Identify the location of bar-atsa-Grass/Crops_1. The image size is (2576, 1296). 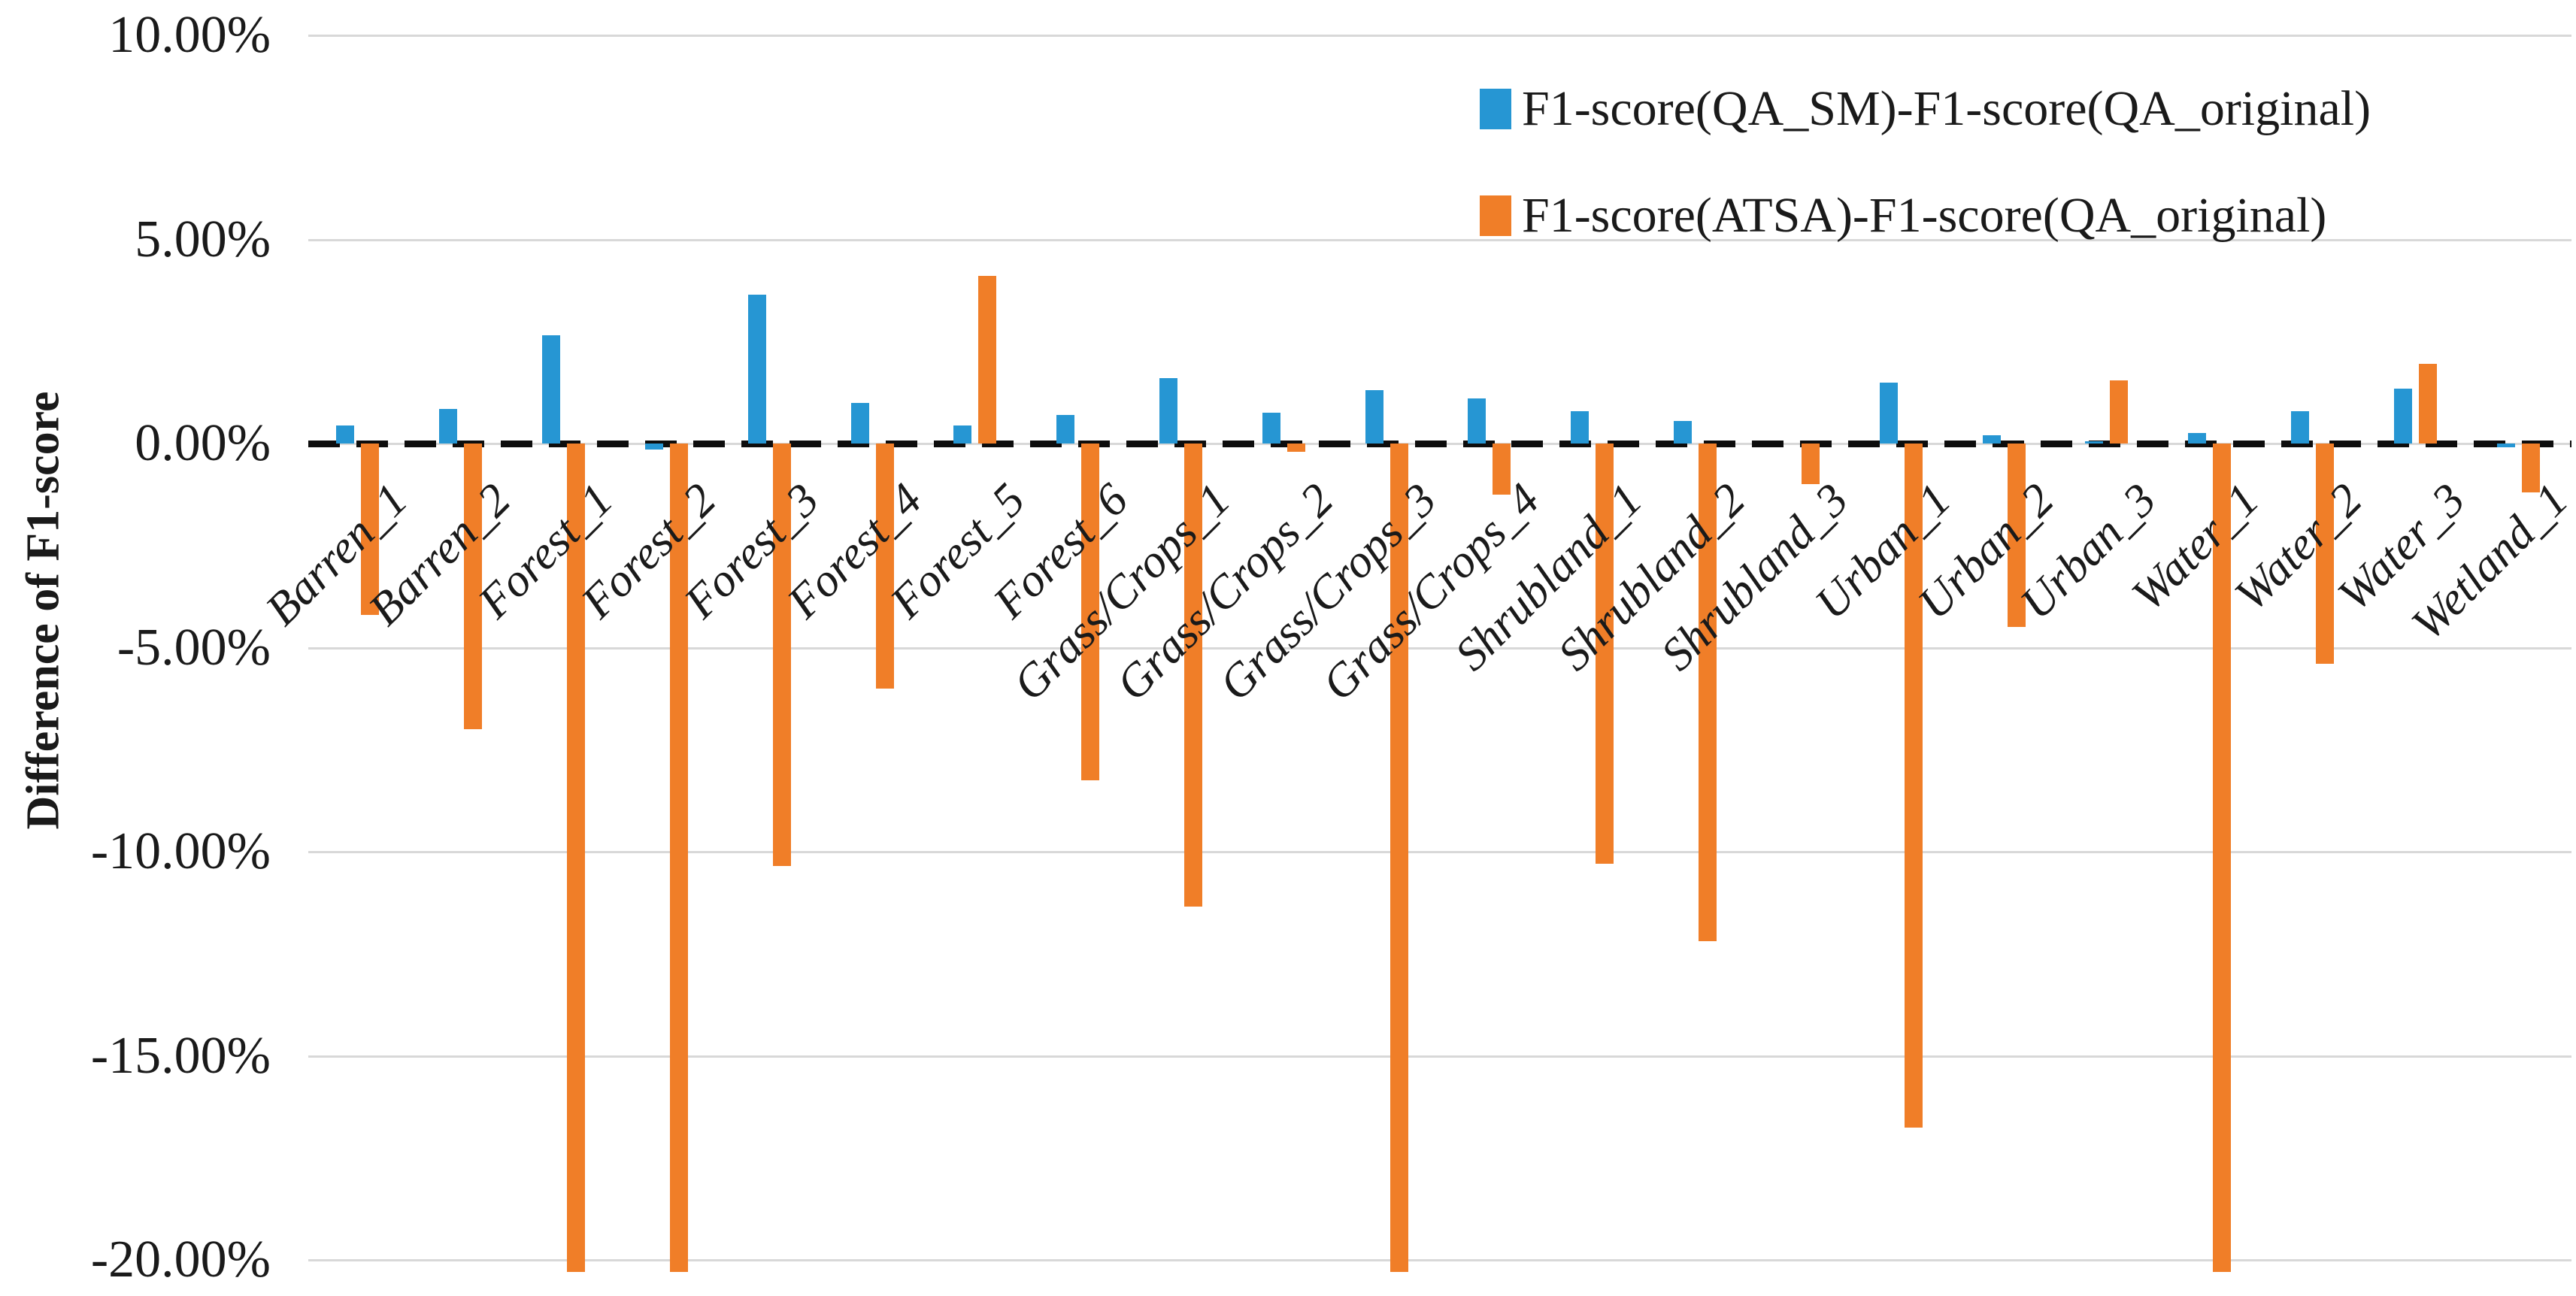
(1193, 675).